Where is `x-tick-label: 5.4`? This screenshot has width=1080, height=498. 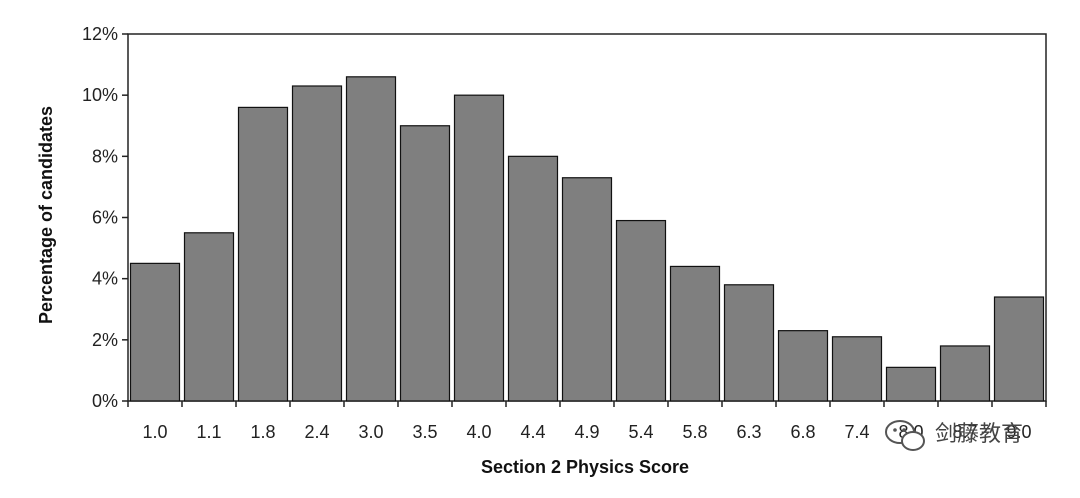 x-tick-label: 5.4 is located at coordinates (640, 432).